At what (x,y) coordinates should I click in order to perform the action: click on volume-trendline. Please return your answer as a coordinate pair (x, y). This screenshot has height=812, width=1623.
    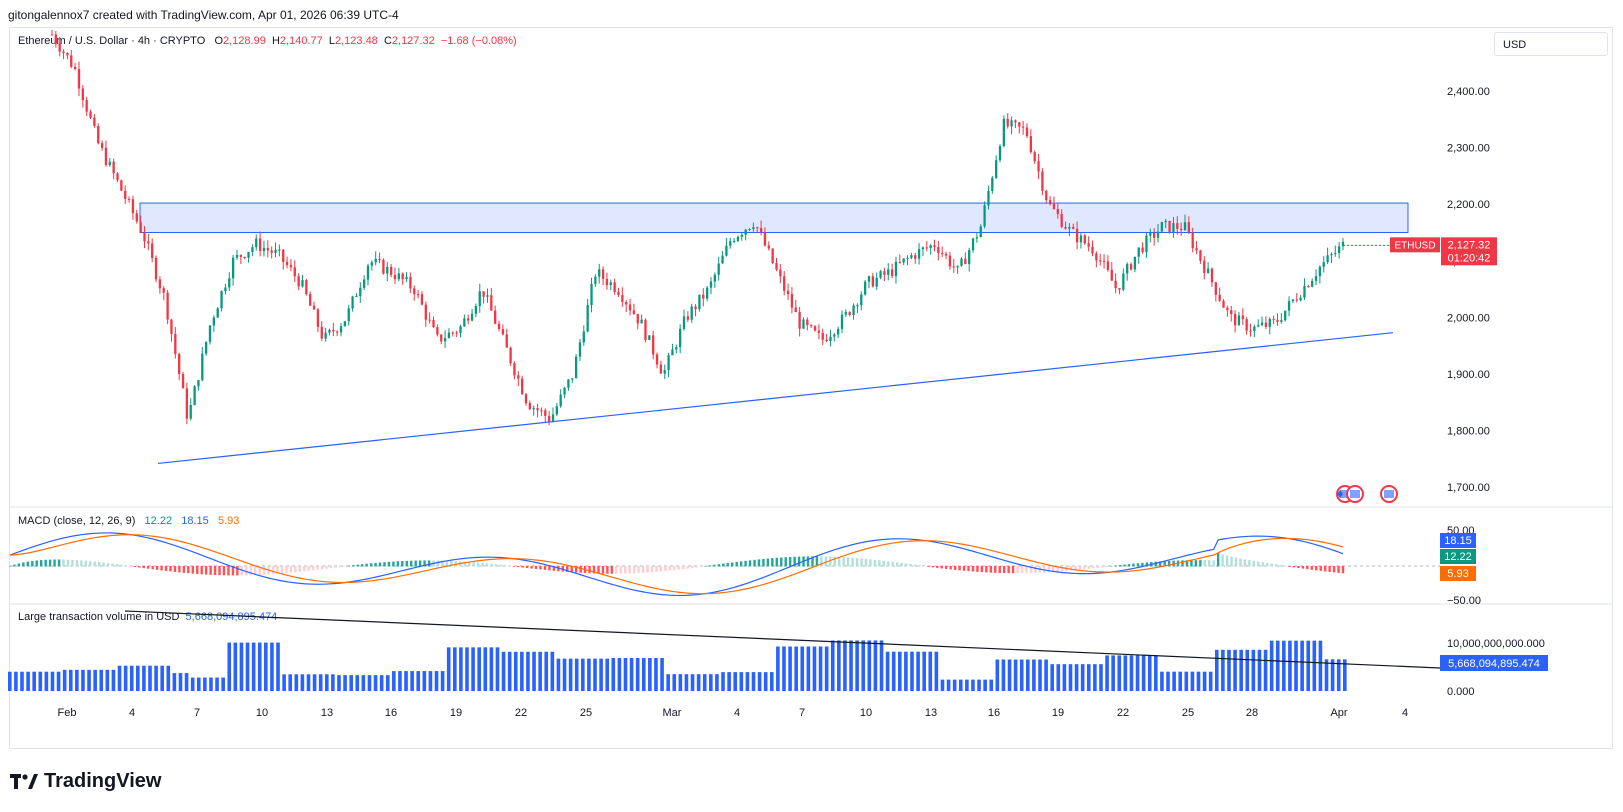
    Looking at the image, I should click on (782, 639).